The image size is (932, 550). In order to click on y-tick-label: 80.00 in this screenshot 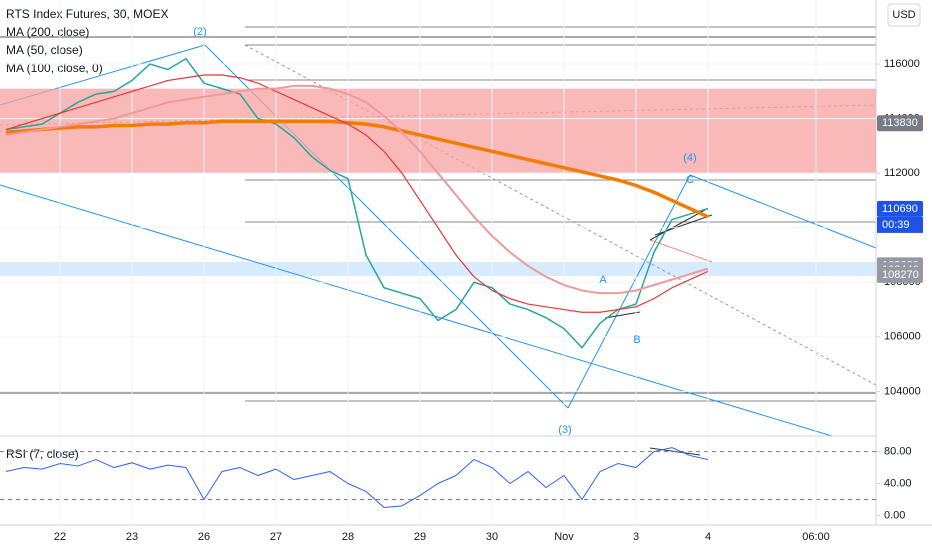, I will do `click(898, 451)`.